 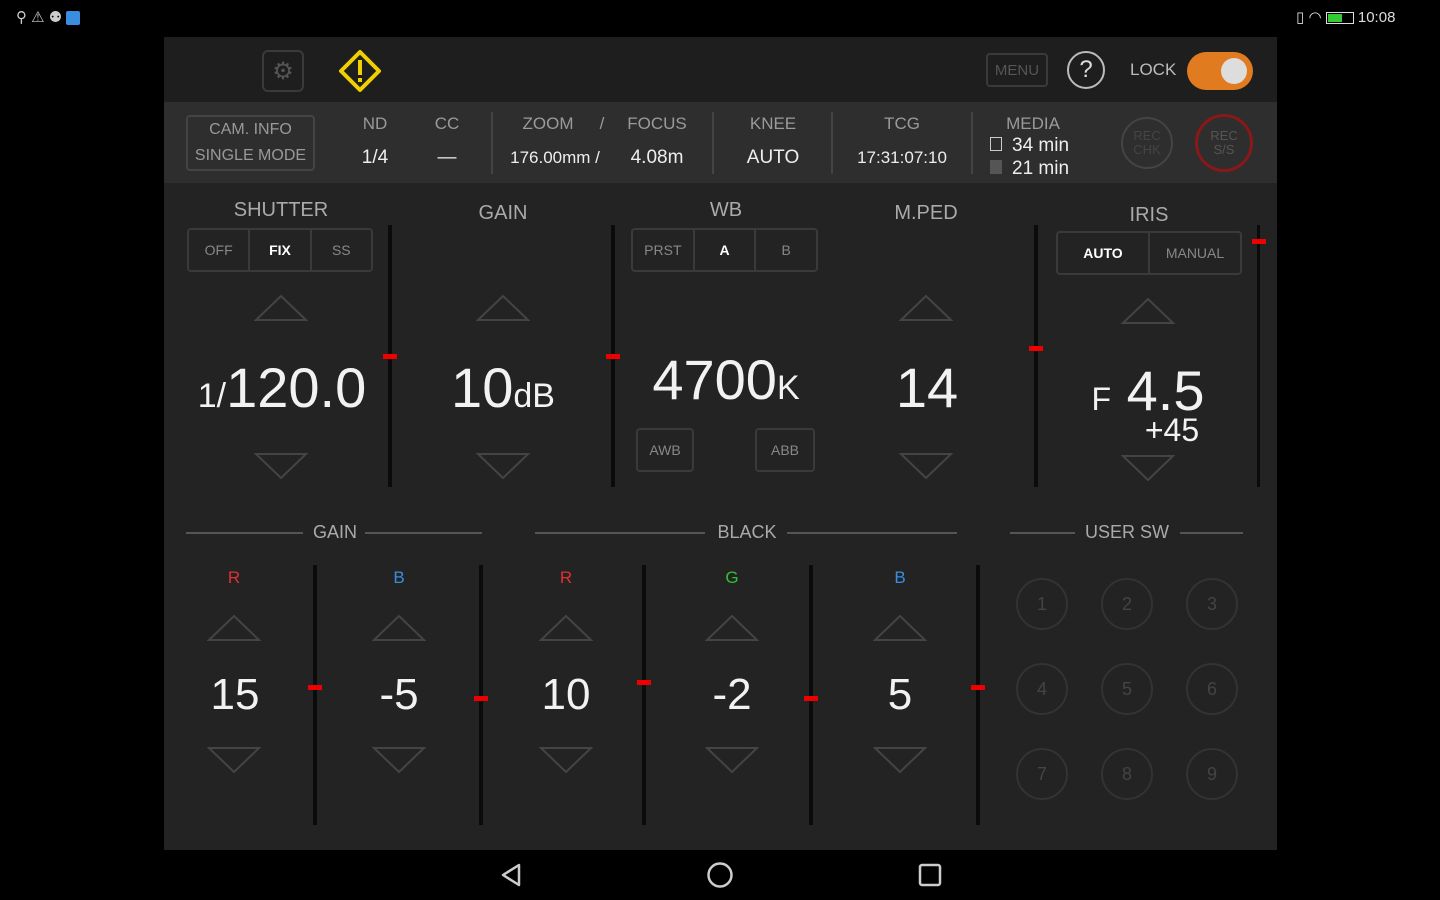 I want to click on user-switch-3: 3, so click(x=1212, y=604).